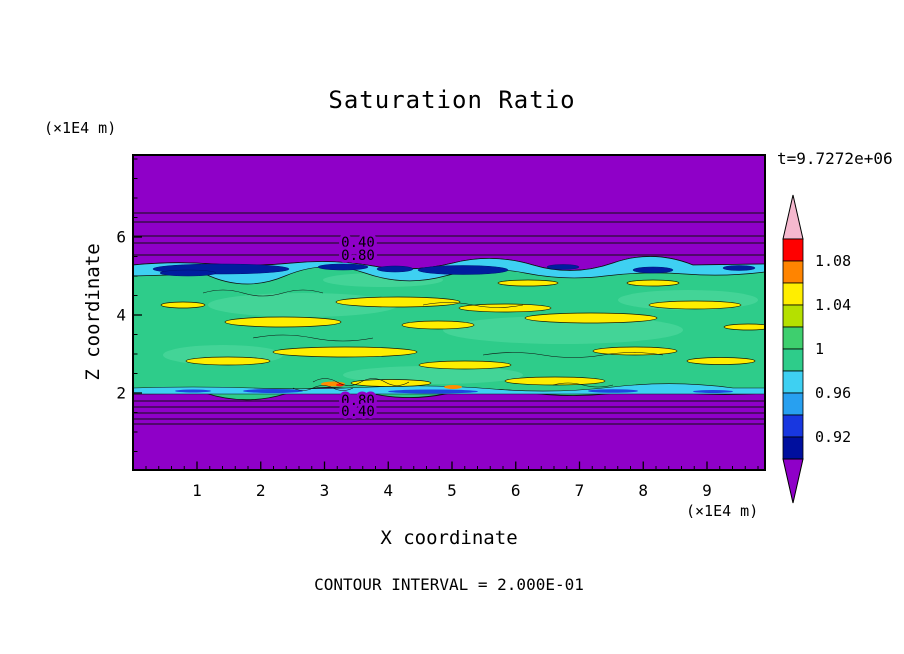  I want to click on colorbar: 1.08 1.04 1 0.96 0.92, so click(816, 349).